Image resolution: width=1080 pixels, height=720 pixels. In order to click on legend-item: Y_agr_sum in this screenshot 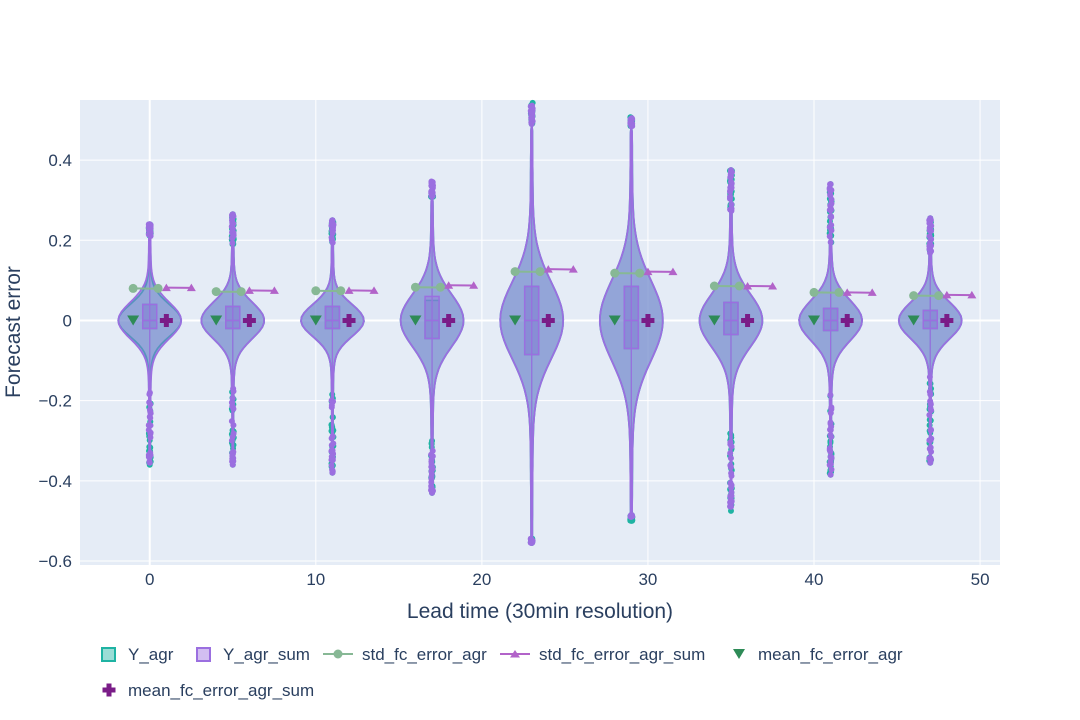, I will do `click(253, 654)`.